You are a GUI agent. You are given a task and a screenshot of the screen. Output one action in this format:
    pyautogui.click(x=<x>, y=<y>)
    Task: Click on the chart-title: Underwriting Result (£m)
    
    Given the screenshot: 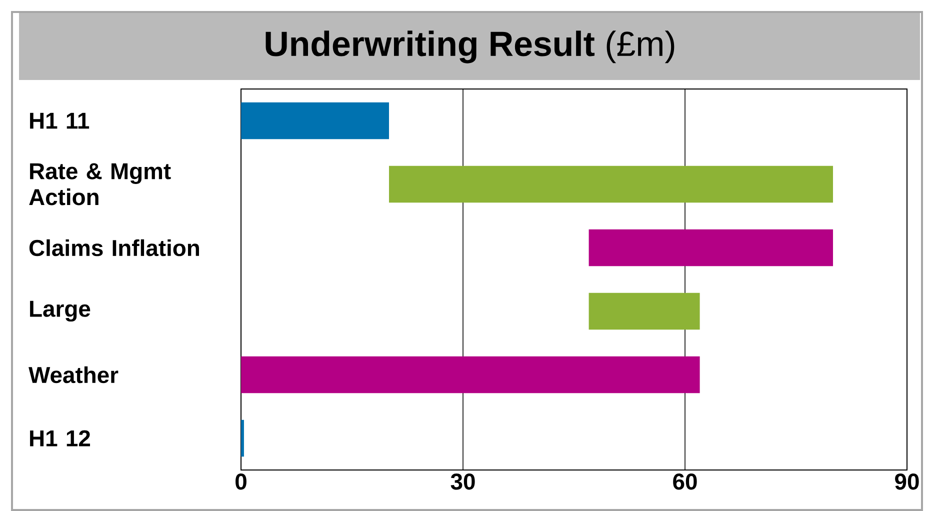 What is the action you would take?
    pyautogui.click(x=470, y=47)
    